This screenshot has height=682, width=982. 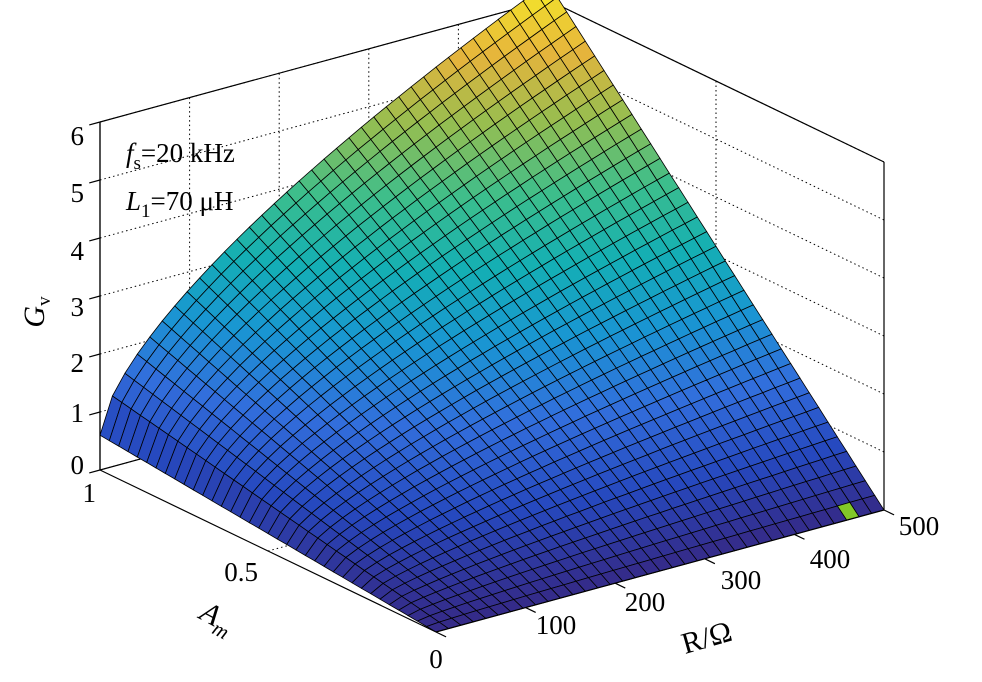 I want to click on x-tick-label: 200, so click(x=645, y=602).